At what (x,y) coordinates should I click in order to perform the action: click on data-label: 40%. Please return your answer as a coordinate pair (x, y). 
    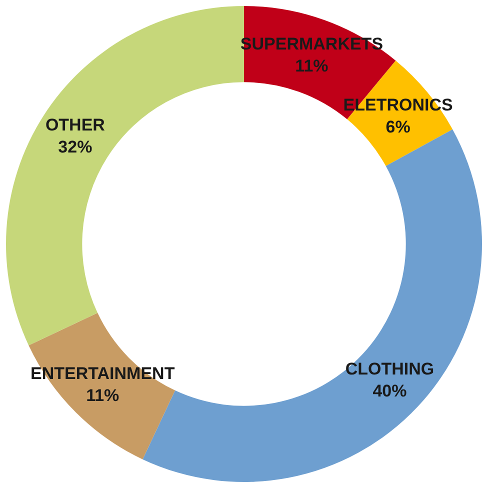
    Looking at the image, I should click on (389, 391).